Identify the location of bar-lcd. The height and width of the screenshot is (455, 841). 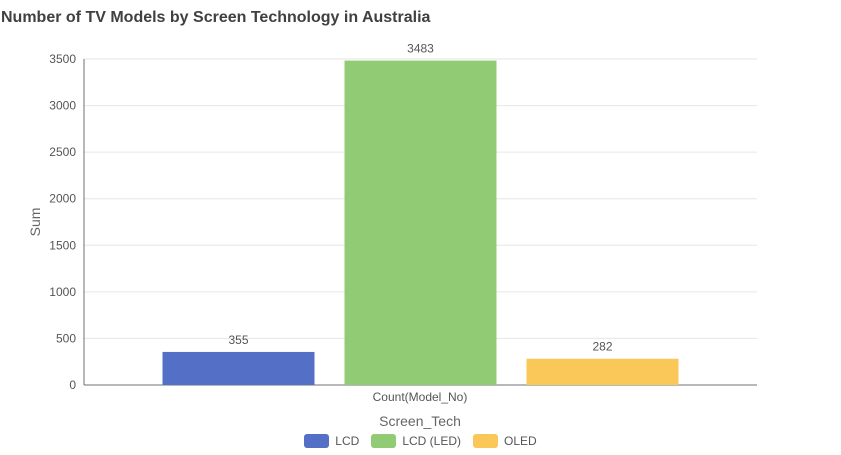
(238, 368).